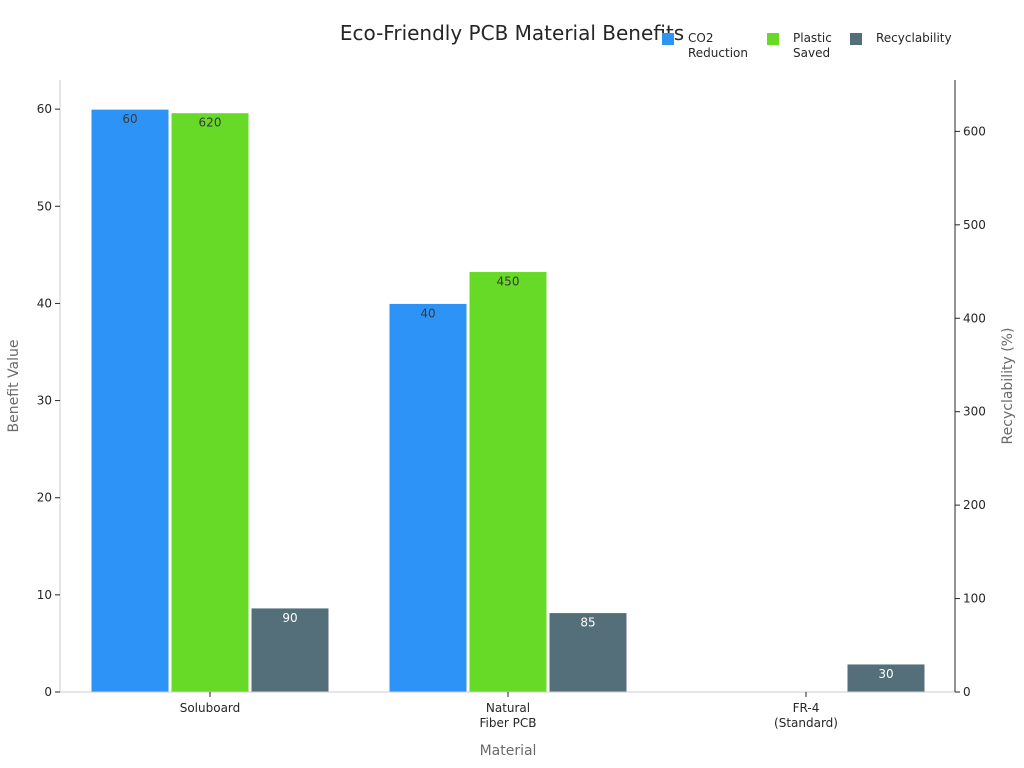 This screenshot has width=1024, height=768. What do you see at coordinates (289, 618) in the screenshot?
I see `data-label: 90` at bounding box center [289, 618].